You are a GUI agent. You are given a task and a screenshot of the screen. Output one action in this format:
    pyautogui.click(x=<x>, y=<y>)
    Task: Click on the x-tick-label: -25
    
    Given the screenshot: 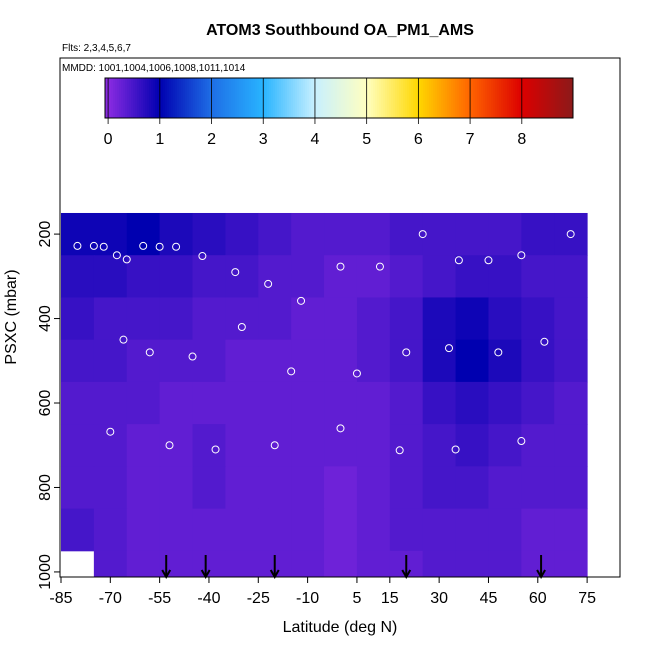 What is the action you would take?
    pyautogui.click(x=258, y=598)
    